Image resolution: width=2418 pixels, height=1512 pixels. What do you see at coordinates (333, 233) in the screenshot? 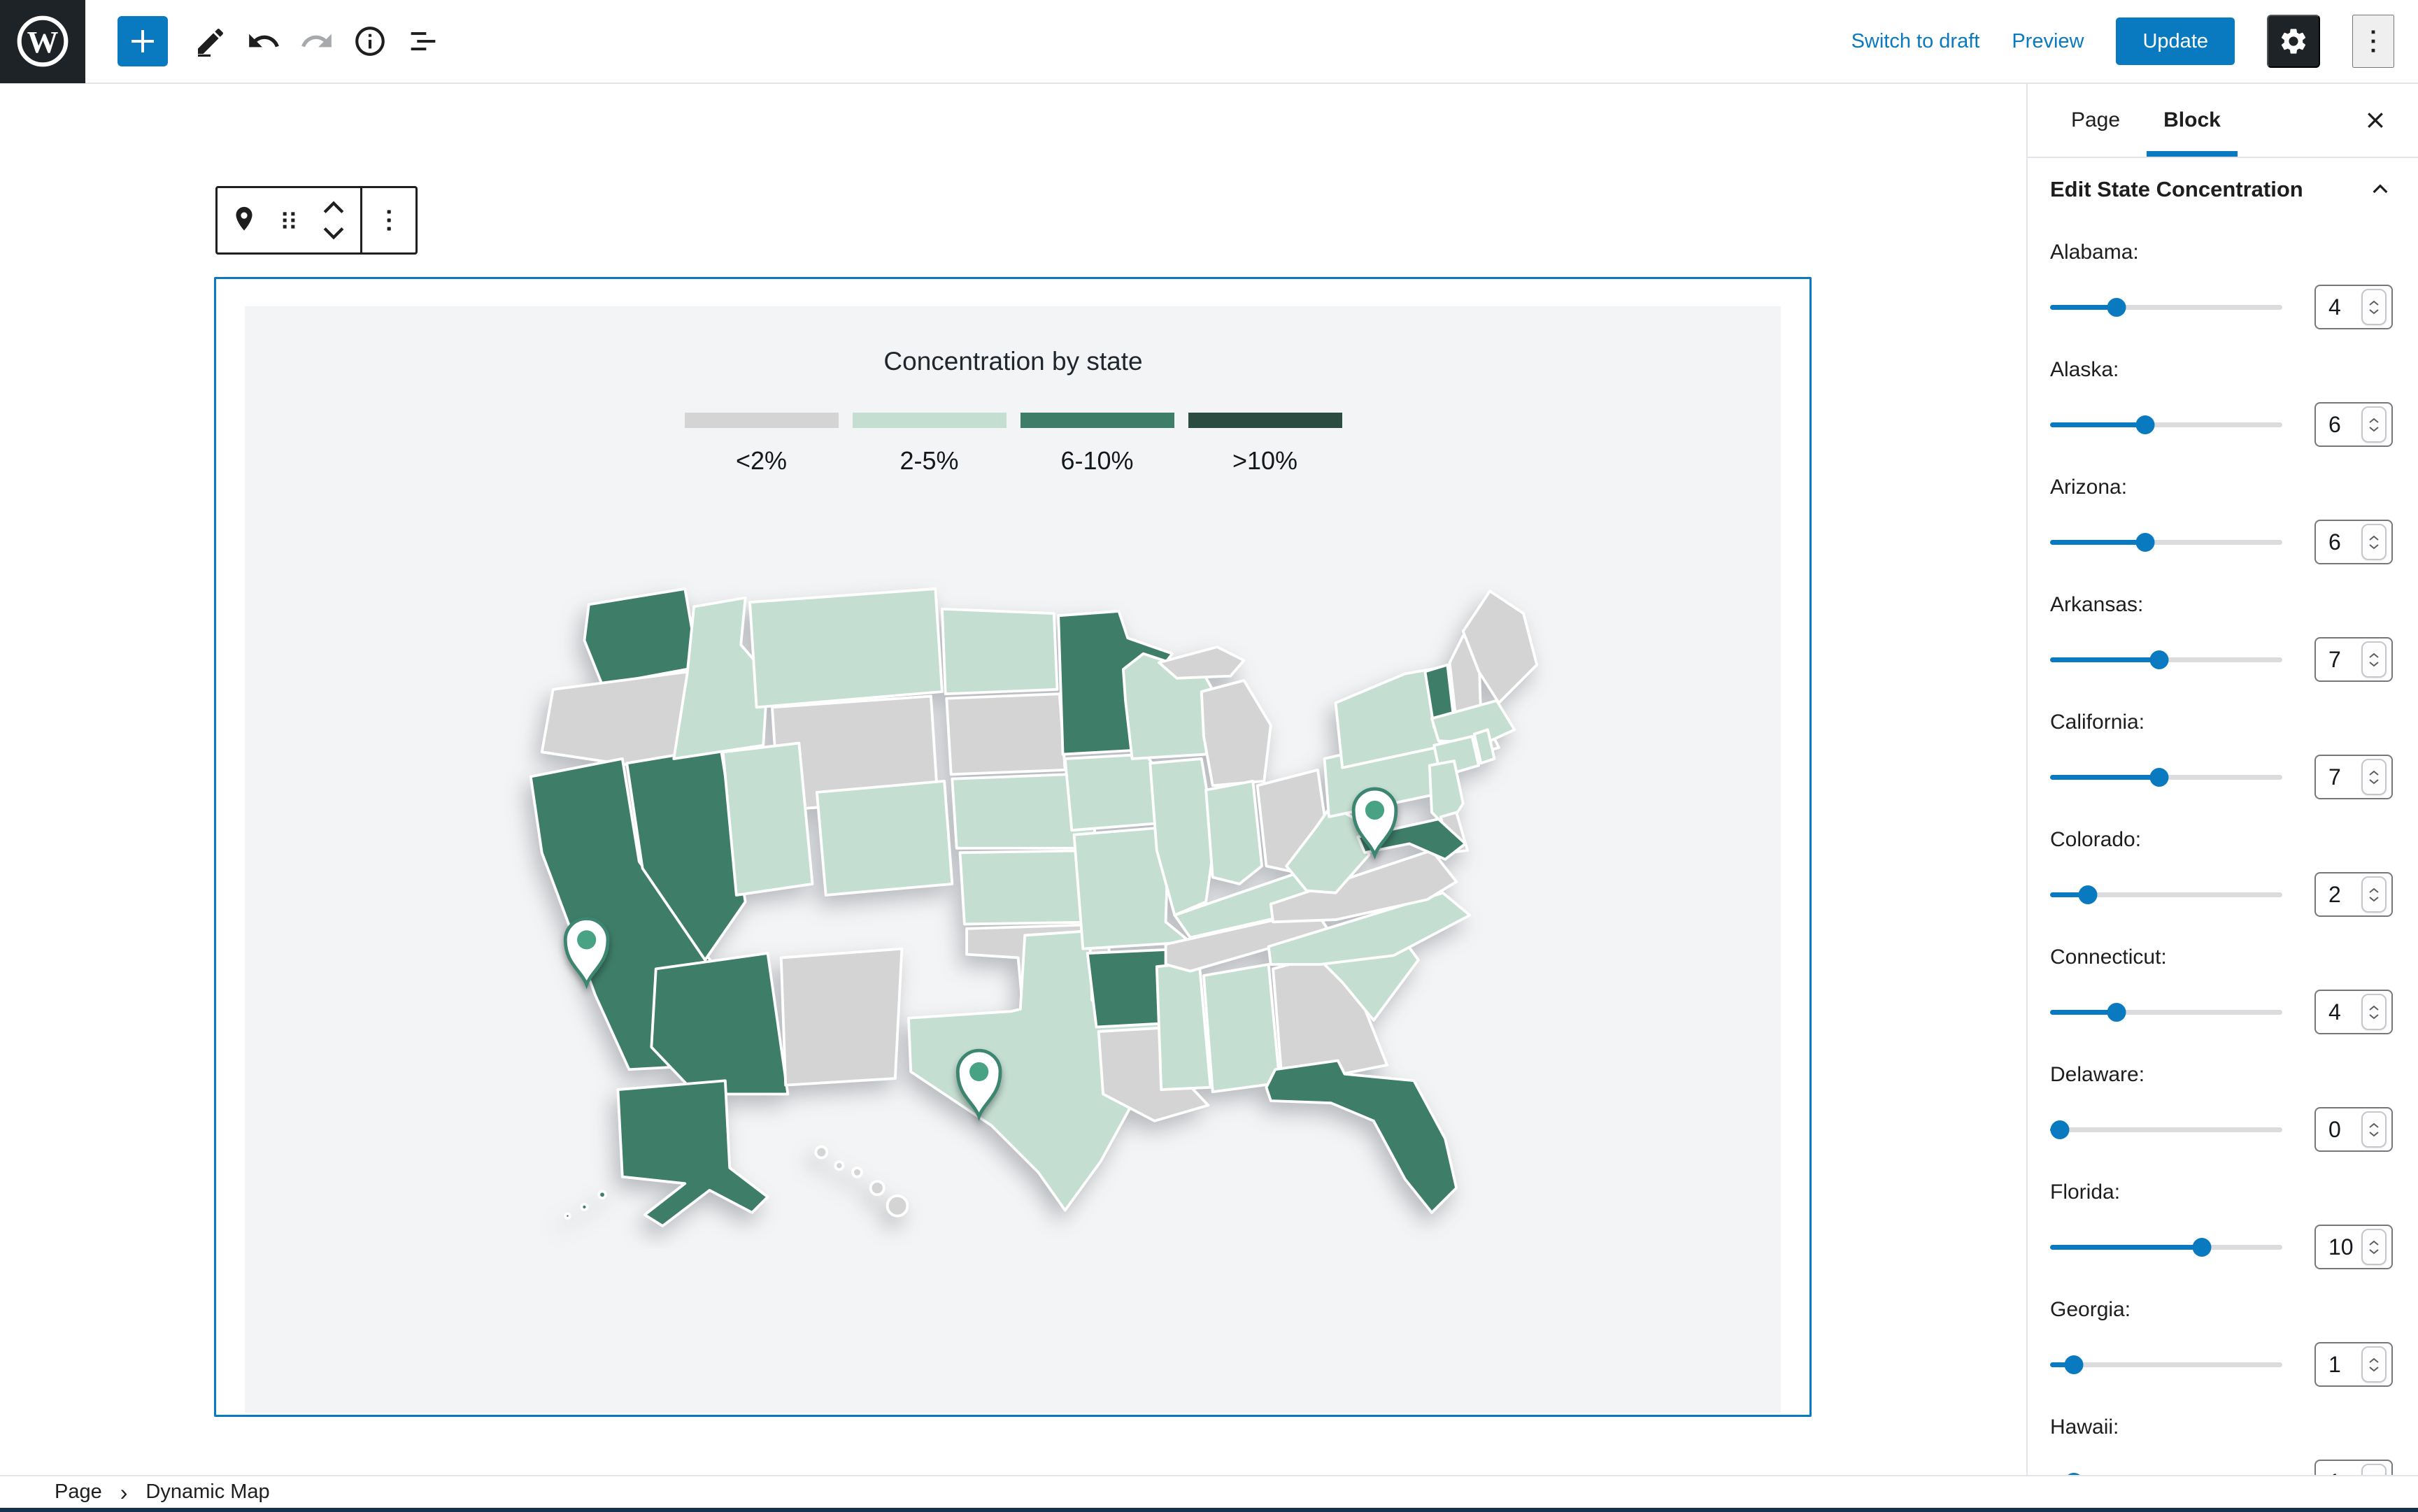
I see `move-down-button` at bounding box center [333, 233].